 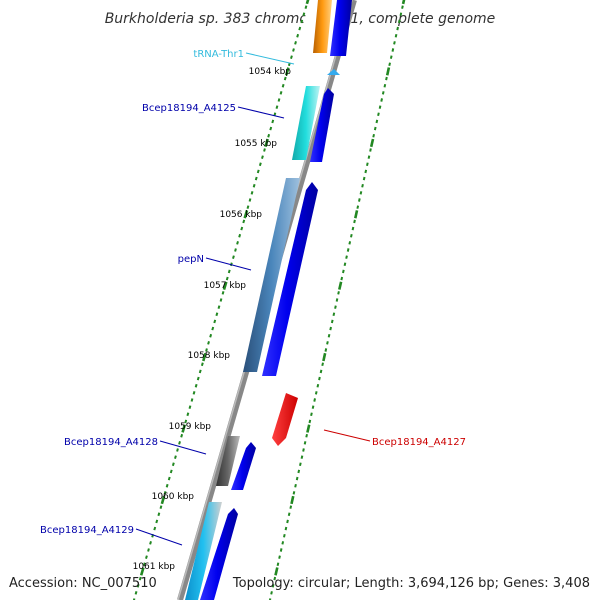 What do you see at coordinates (341, 28) in the screenshot?
I see `cds-top` at bounding box center [341, 28].